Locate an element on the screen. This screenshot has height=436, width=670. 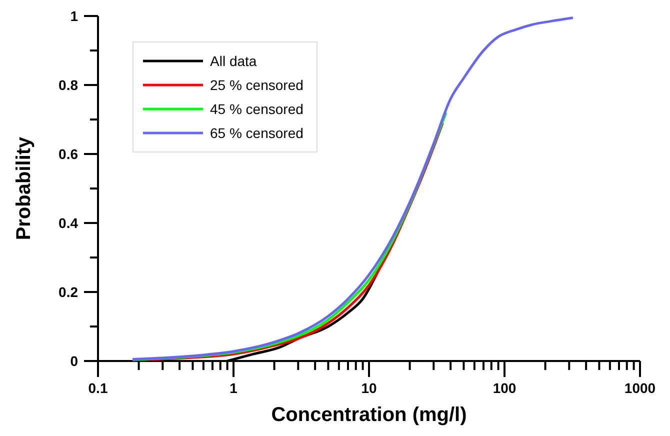
y-axis-title: Probability is located at coordinates (24, 188).